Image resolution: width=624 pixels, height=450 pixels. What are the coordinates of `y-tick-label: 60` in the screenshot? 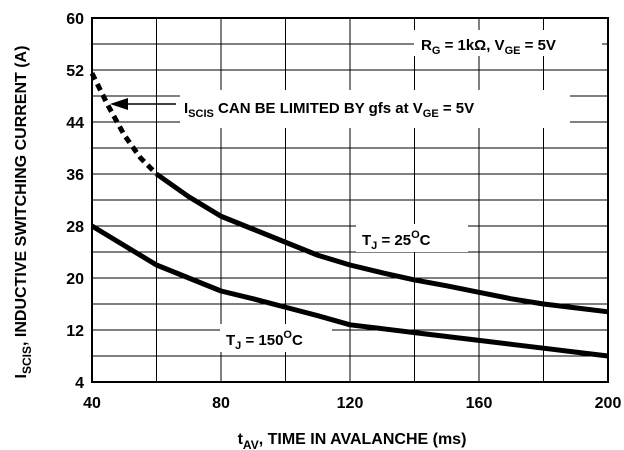 It's located at (75, 19).